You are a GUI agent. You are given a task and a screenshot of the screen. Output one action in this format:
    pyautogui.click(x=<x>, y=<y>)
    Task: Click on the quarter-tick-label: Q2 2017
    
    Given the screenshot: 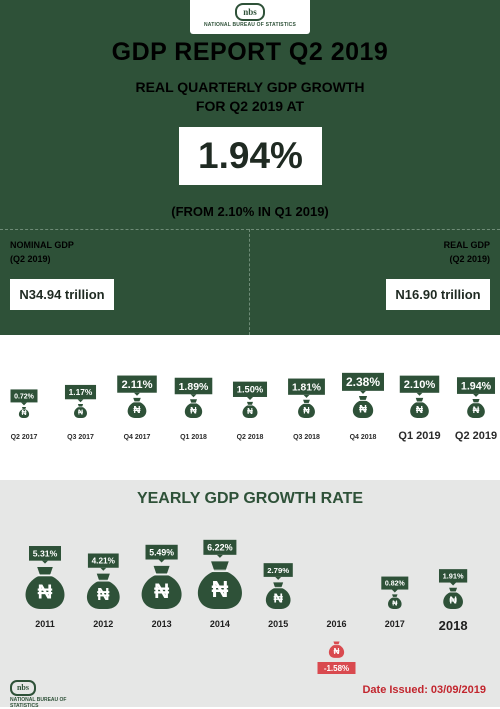 What is the action you would take?
    pyautogui.click(x=24, y=437)
    